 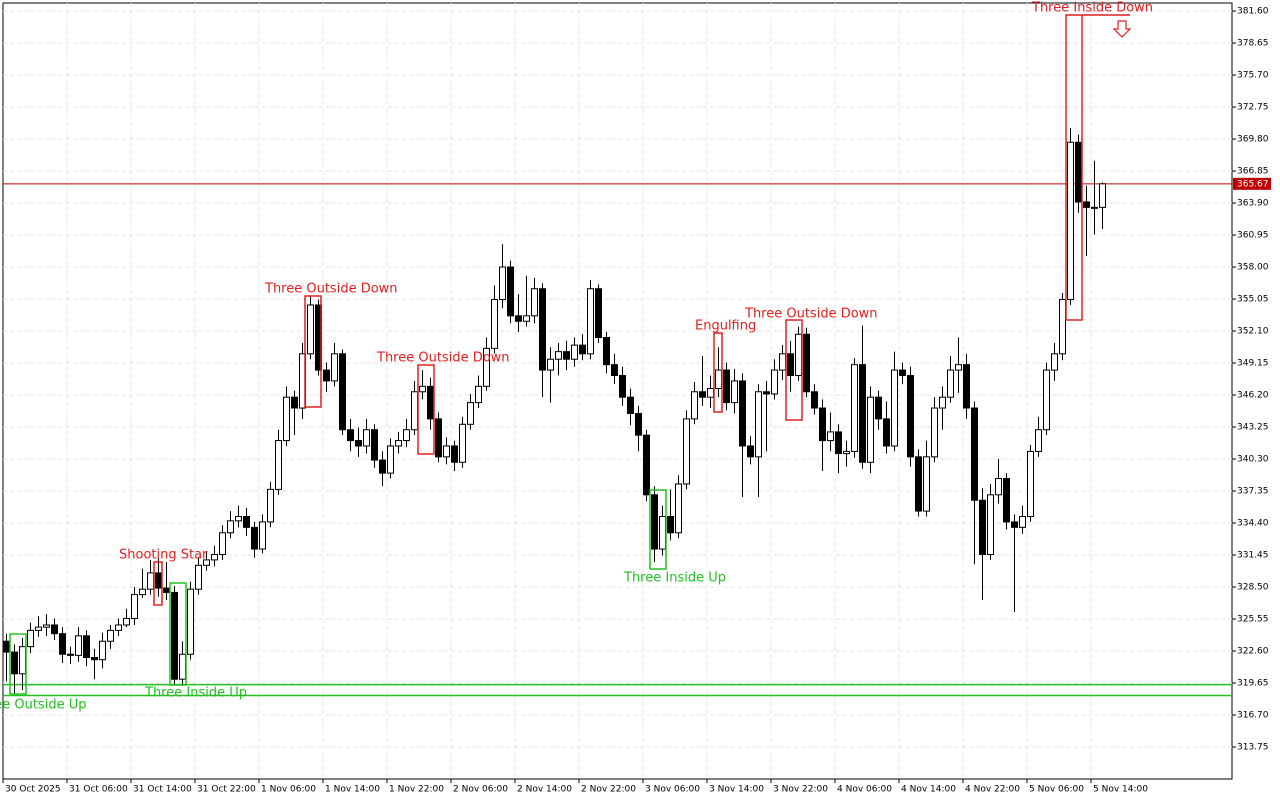 What do you see at coordinates (1122, 29) in the screenshot?
I see `down-arrow` at bounding box center [1122, 29].